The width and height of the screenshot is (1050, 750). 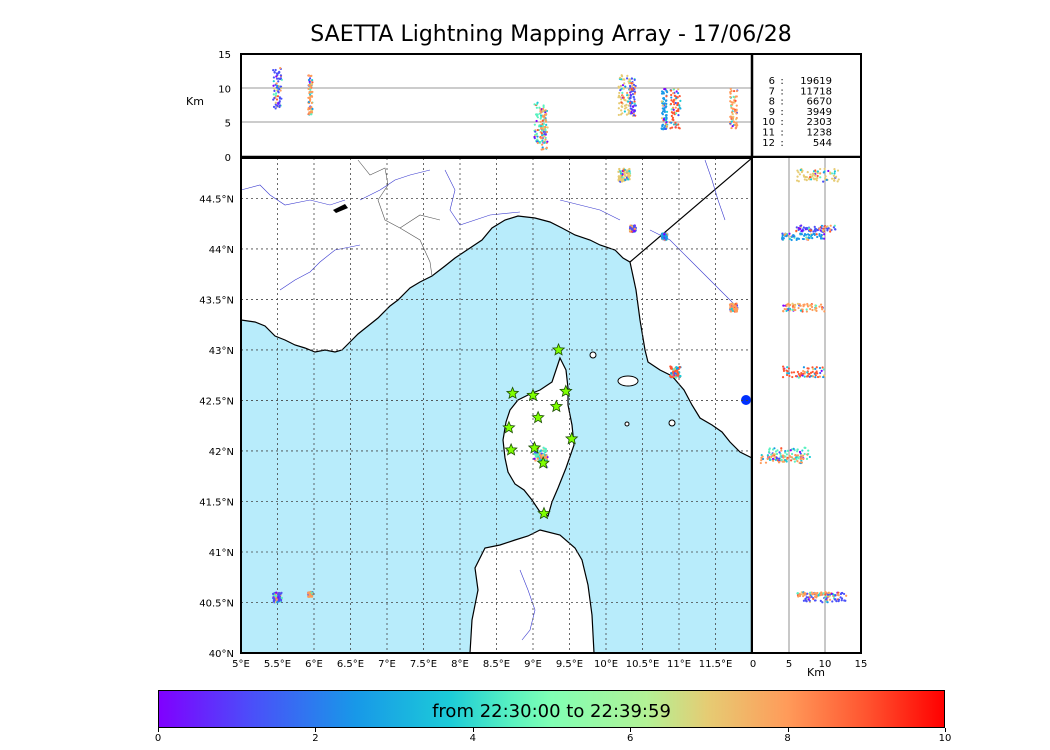 What do you see at coordinates (221, 553) in the screenshot?
I see `lat-tick-label: 41°N` at bounding box center [221, 553].